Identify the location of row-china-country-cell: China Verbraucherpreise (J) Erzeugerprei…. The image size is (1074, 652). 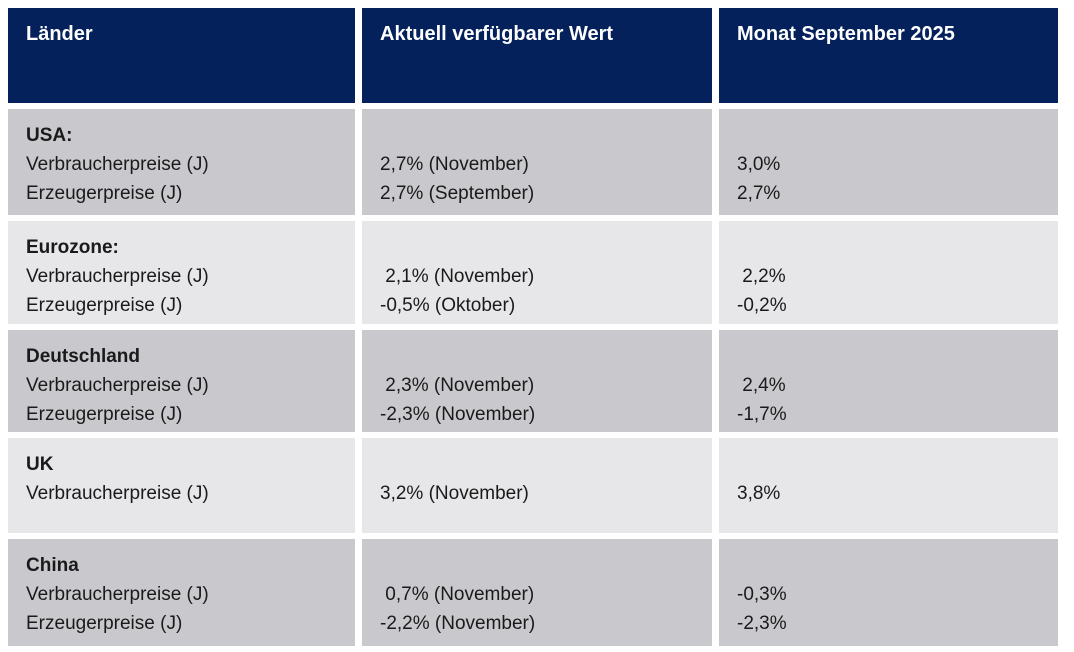
(181, 592).